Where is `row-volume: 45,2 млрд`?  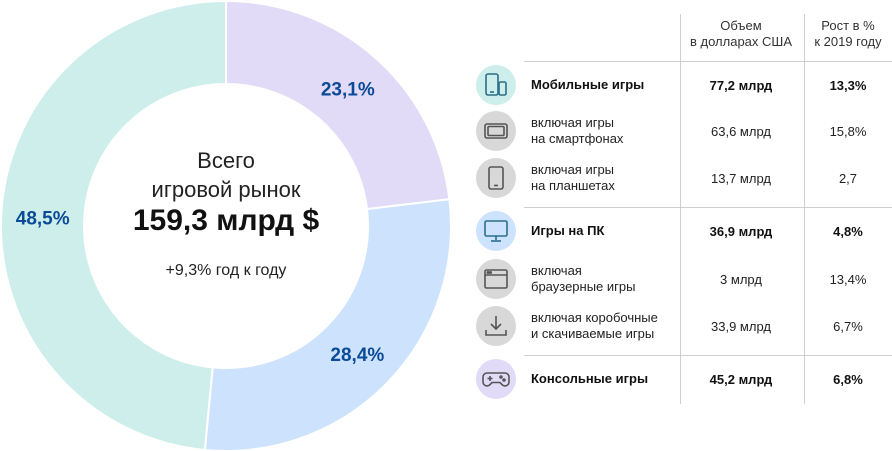 row-volume: 45,2 млрд is located at coordinates (741, 379).